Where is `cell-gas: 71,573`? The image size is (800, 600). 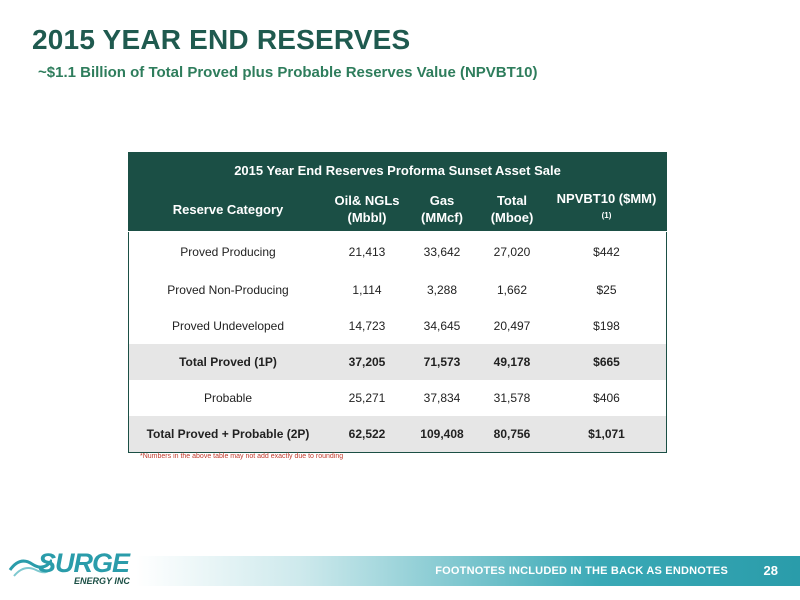
cell-gas: 71,573 is located at coordinates (442, 362).